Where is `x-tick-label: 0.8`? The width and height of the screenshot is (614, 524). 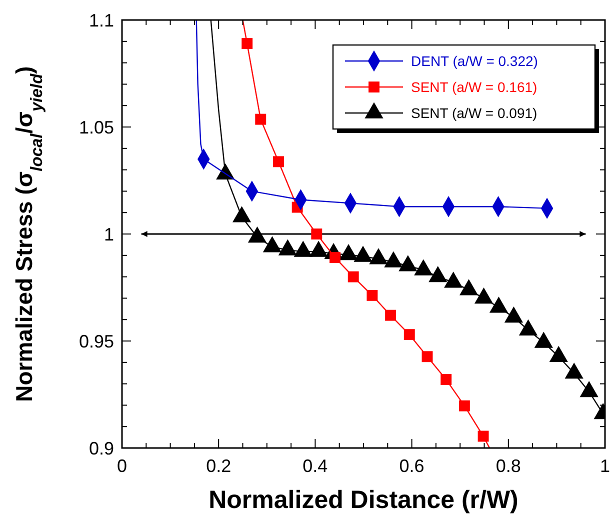
x-tick-label: 0.8 is located at coordinates (508, 466).